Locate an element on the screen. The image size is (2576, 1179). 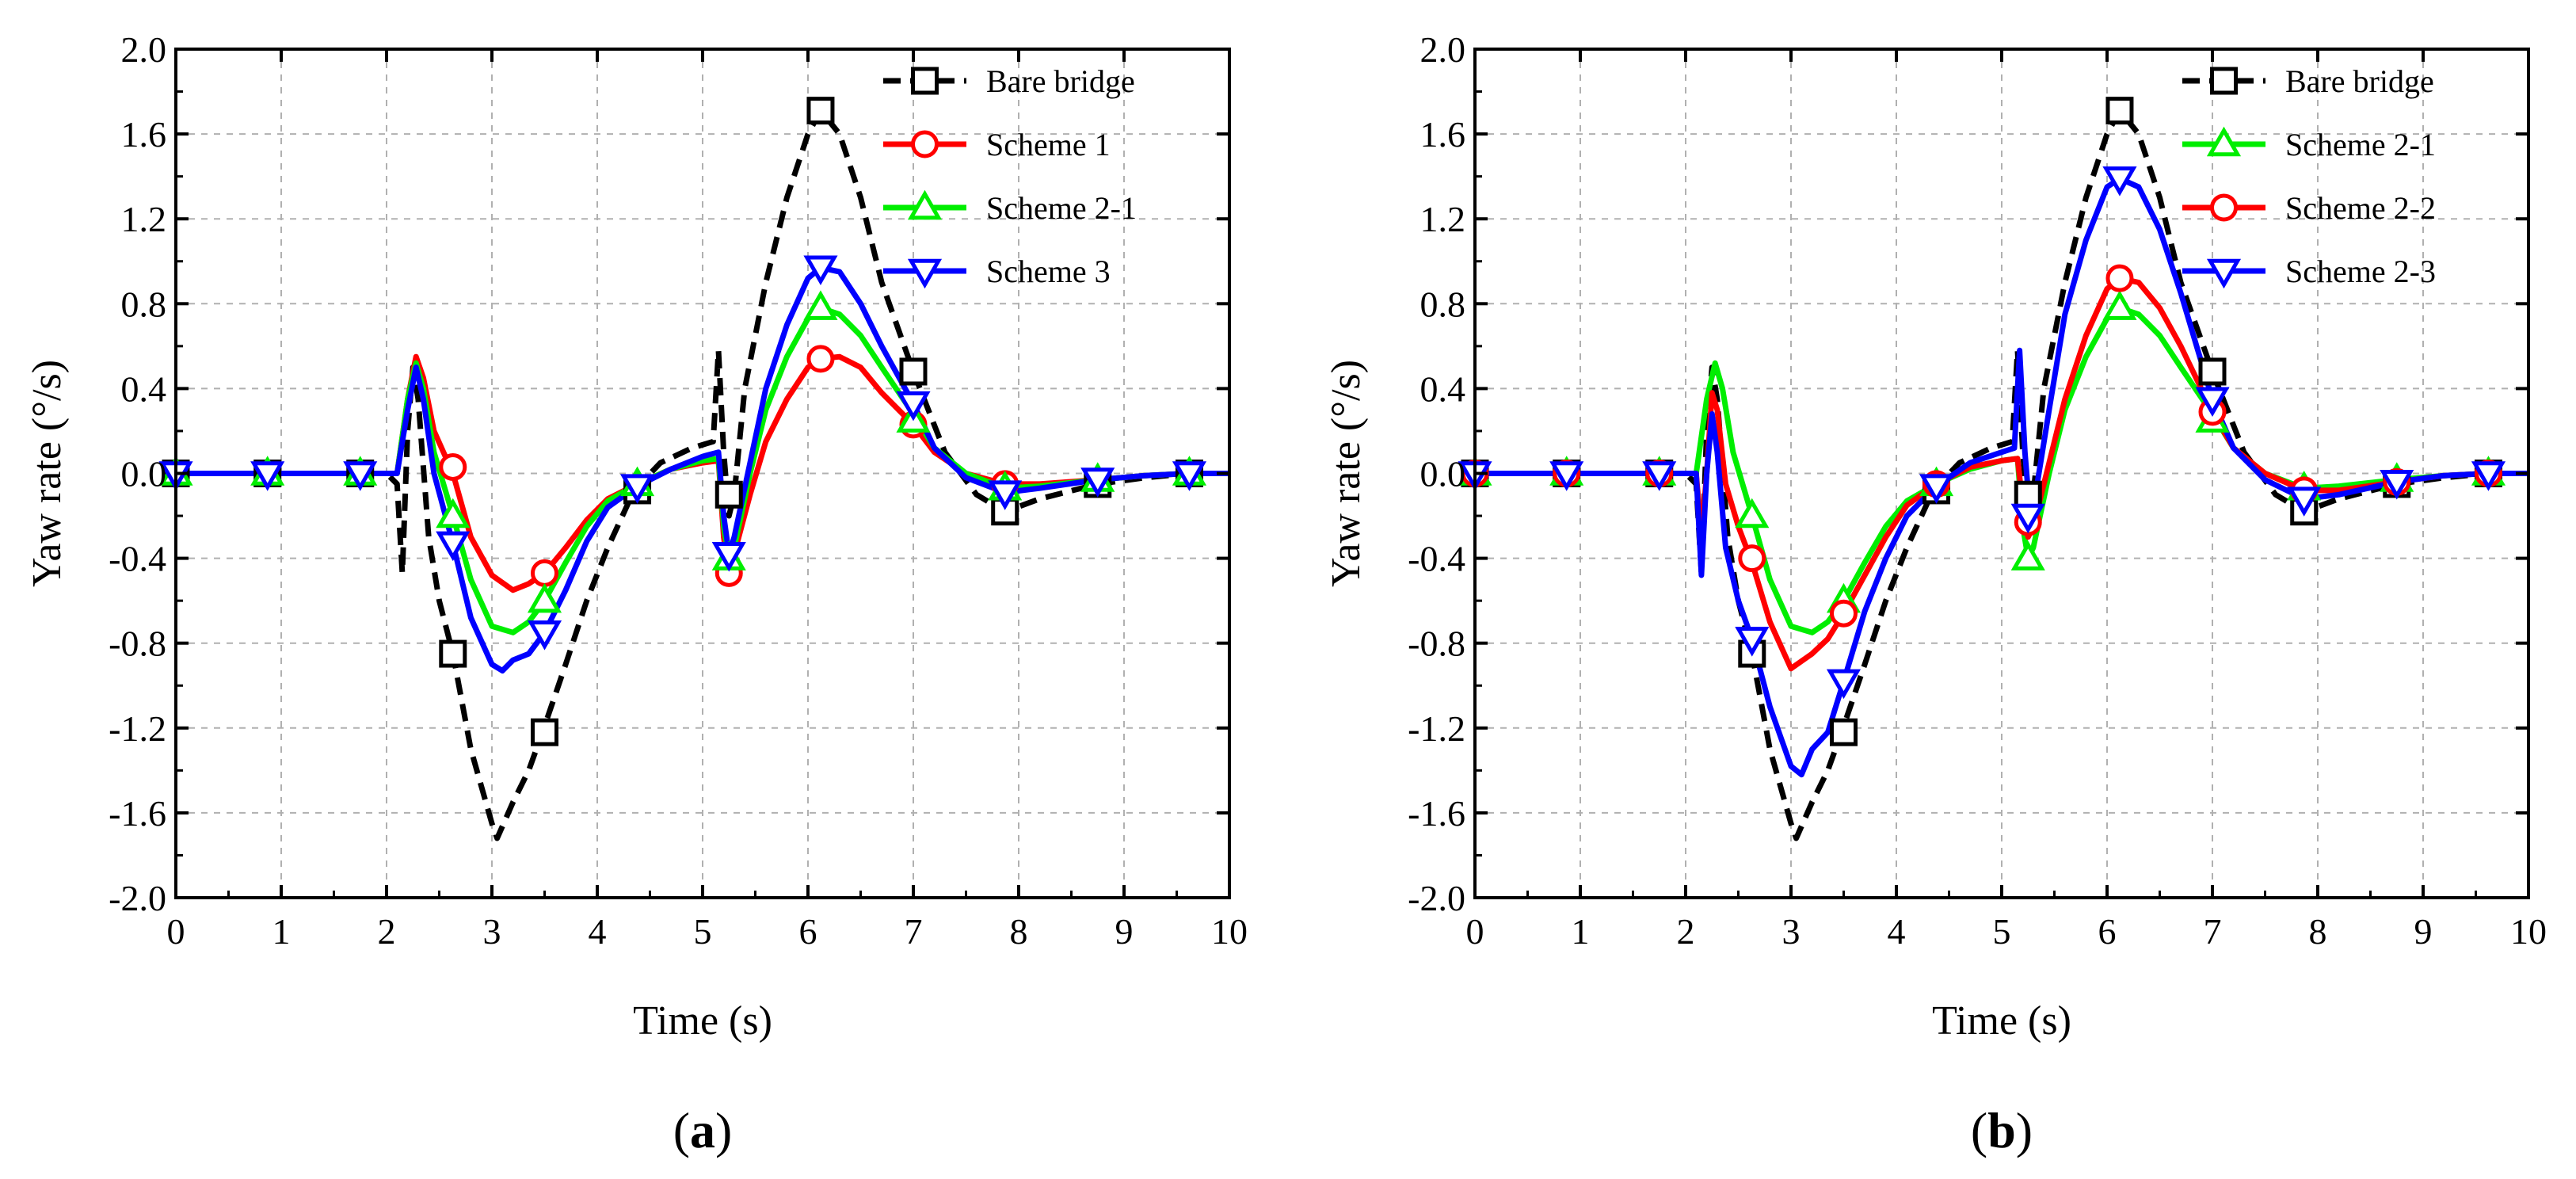
legend: Bare bridge Scheme 1 Scheme 2-1 Scheme 3 is located at coordinates (1010, 176).